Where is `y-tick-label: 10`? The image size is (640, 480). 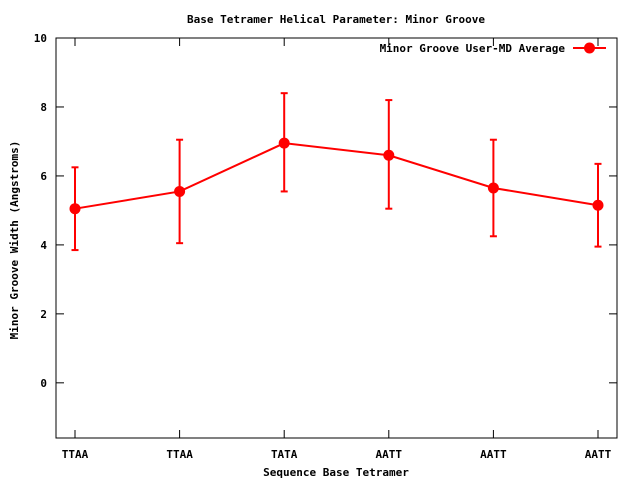
y-tick-label: 10 is located at coordinates (40, 38).